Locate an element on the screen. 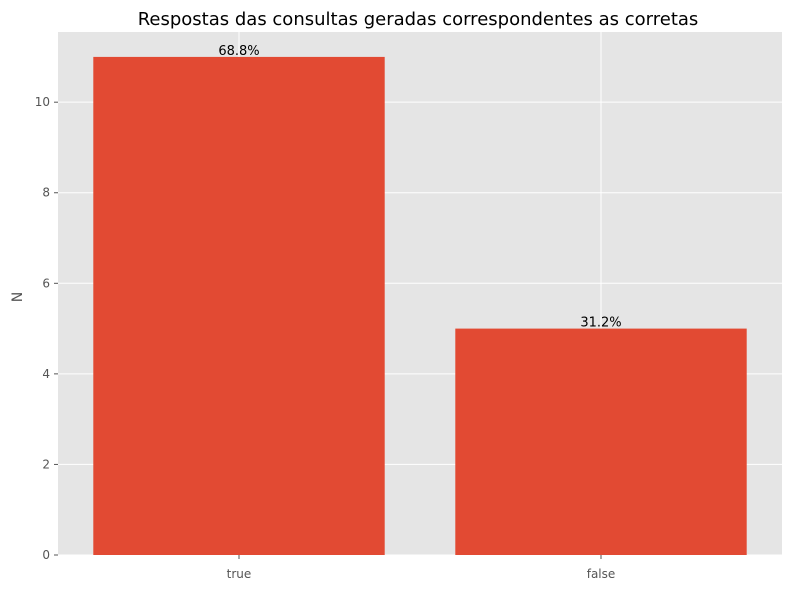  data-label-true: 68.8% is located at coordinates (238, 51).